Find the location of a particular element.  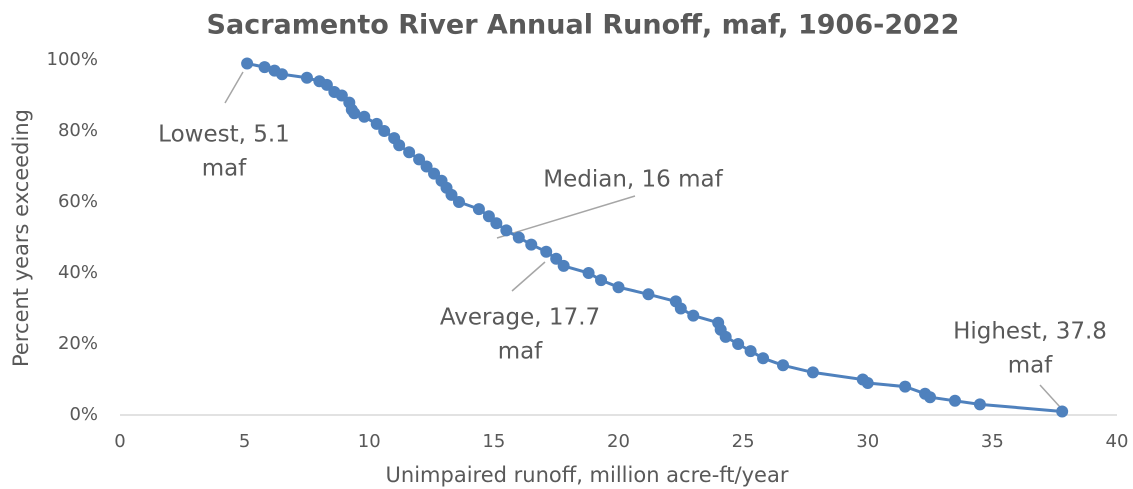

annotation: Median, 16 maf is located at coordinates (633, 180).